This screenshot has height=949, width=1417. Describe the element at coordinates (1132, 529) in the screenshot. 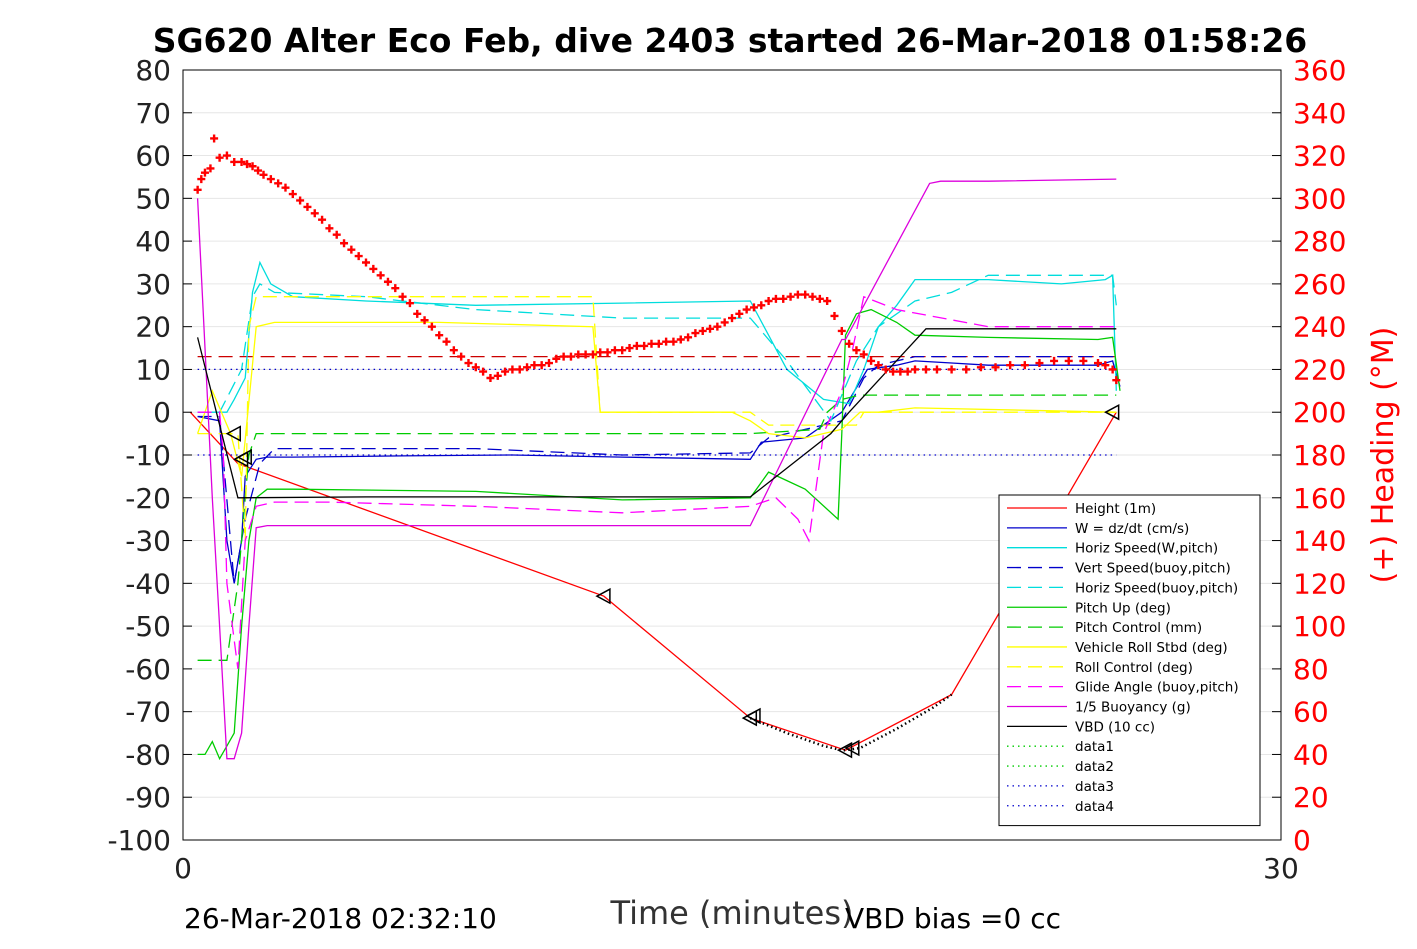

I see `legend-label: W = dz/dt (cm/s)` at that location.